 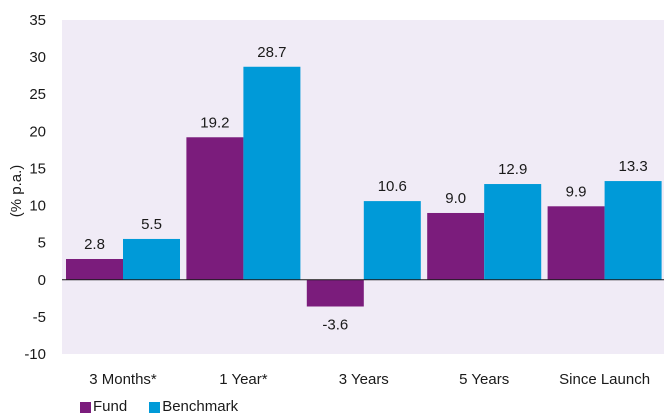 What do you see at coordinates (37, 57) in the screenshot?
I see `y-tick-label: 30` at bounding box center [37, 57].